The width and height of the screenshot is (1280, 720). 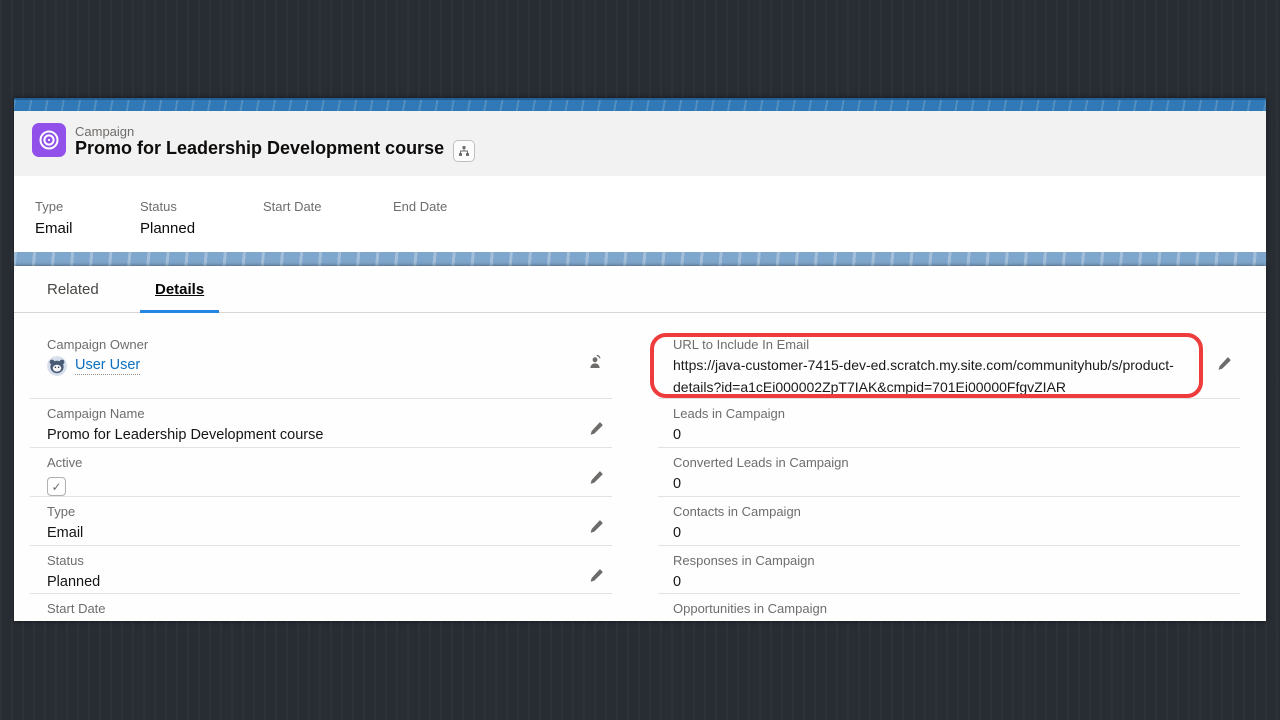 What do you see at coordinates (54, 218) in the screenshot?
I see `compact-field-type: Type Email` at bounding box center [54, 218].